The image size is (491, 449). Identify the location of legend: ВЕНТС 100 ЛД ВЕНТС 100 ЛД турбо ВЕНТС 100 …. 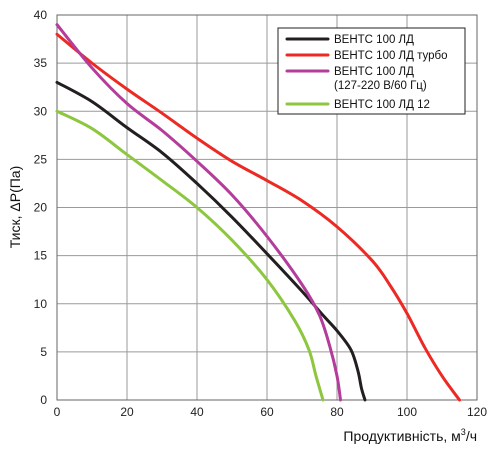
(371, 71).